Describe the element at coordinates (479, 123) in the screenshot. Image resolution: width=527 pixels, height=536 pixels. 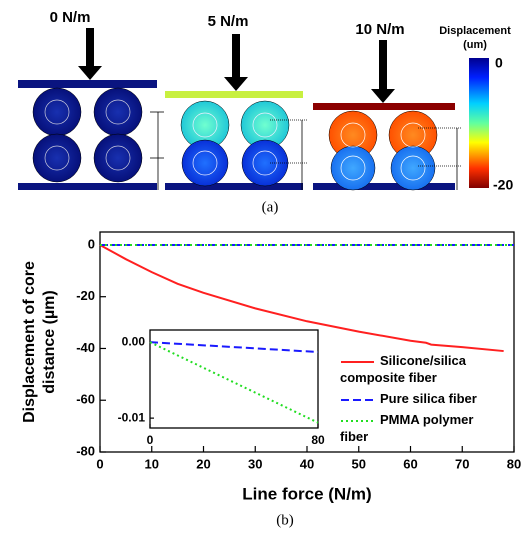
I see `colorbar` at that location.